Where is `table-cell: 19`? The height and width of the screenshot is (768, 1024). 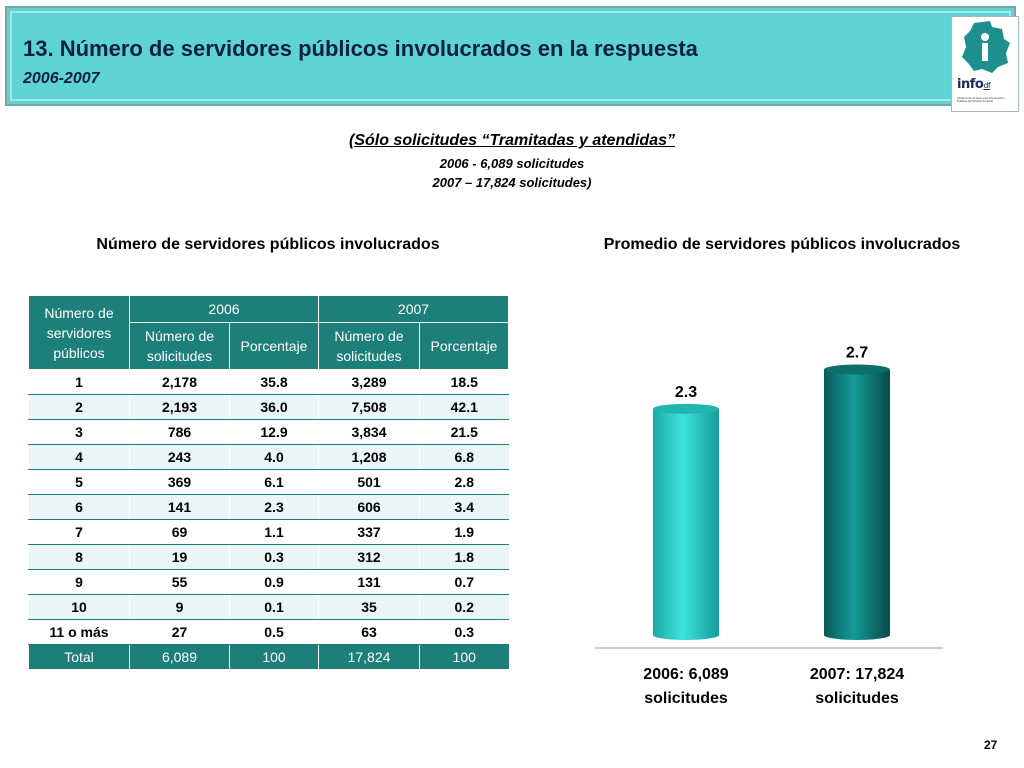 table-cell: 19 is located at coordinates (179, 557).